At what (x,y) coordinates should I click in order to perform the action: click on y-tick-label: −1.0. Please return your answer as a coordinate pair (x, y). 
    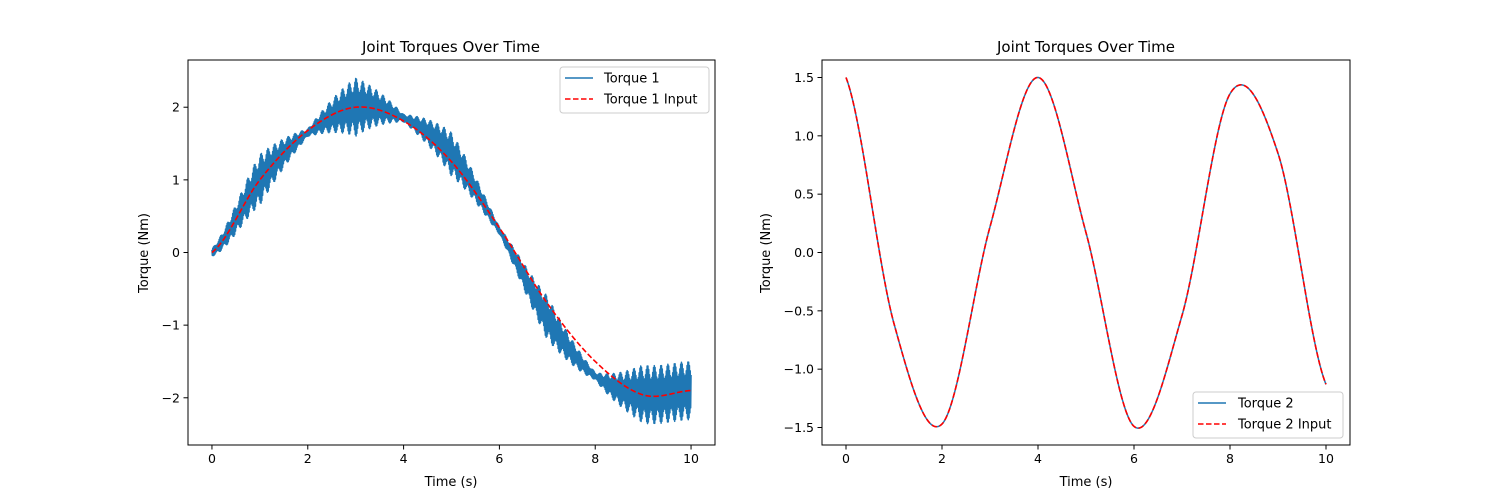
    Looking at the image, I should click on (799, 369).